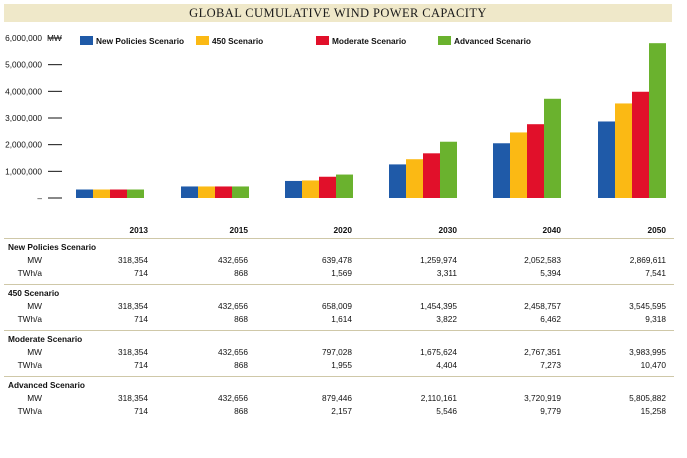 The width and height of the screenshot is (687, 458). What do you see at coordinates (550, 273) in the screenshot?
I see `table-cell: 5,394` at bounding box center [550, 273].